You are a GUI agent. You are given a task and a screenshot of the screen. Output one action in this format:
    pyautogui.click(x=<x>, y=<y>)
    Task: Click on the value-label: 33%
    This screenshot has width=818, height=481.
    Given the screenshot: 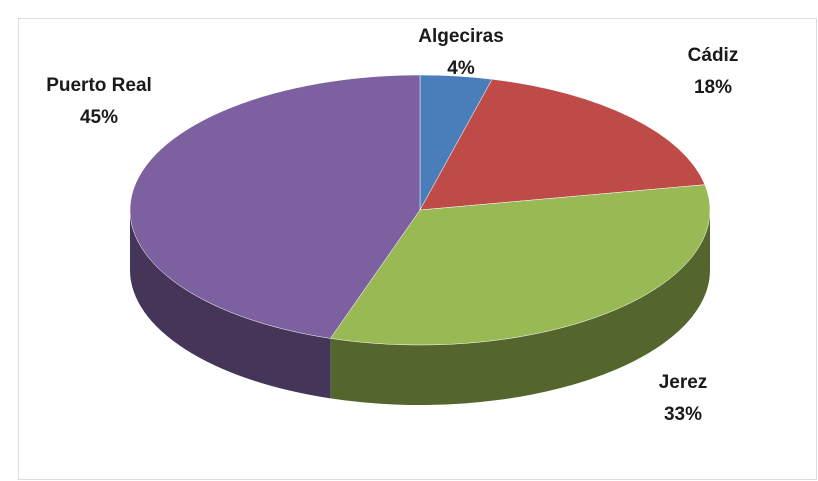 What is the action you would take?
    pyautogui.click(x=683, y=414)
    